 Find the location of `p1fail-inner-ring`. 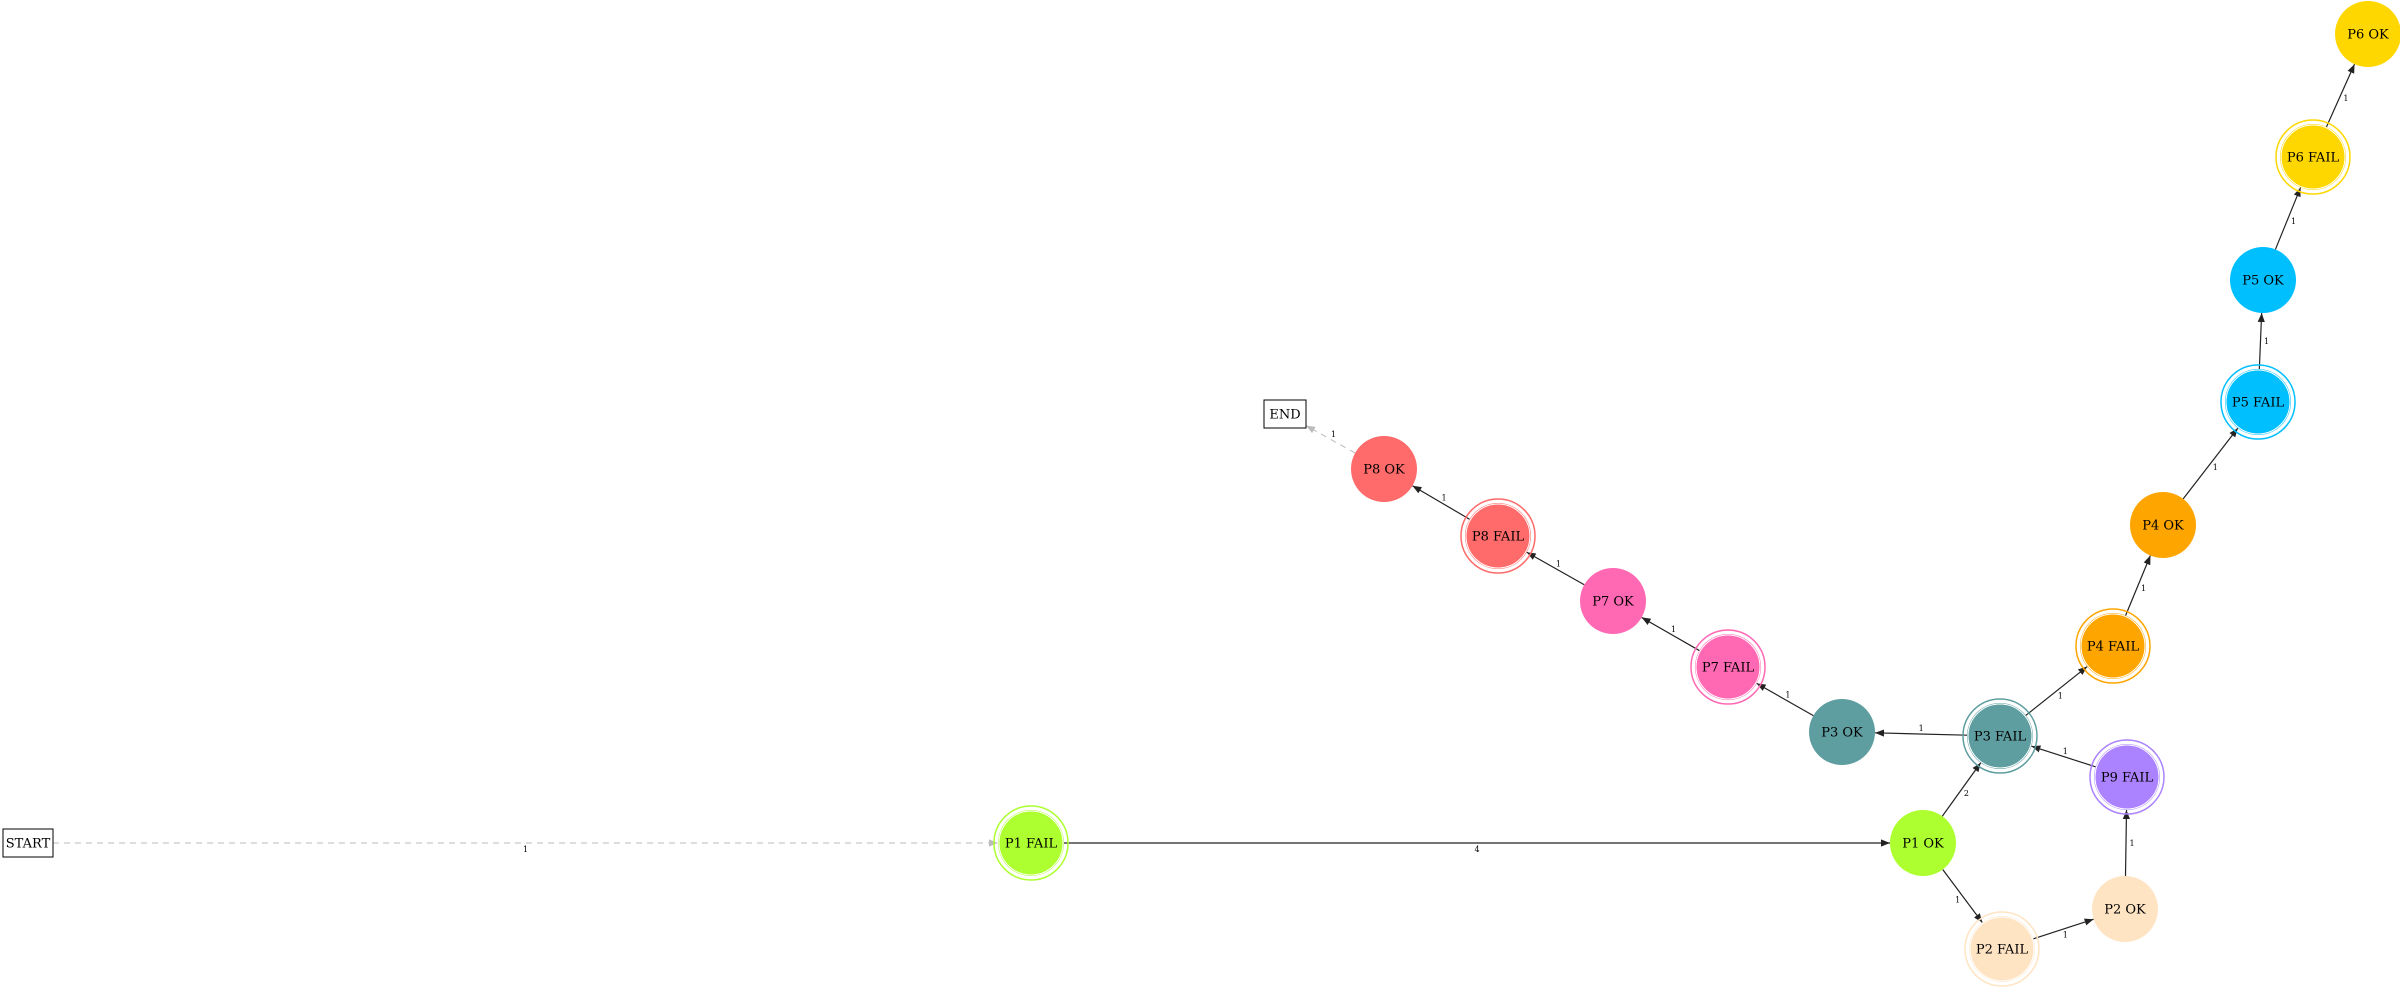

p1fail-inner-ring is located at coordinates (1031, 843).